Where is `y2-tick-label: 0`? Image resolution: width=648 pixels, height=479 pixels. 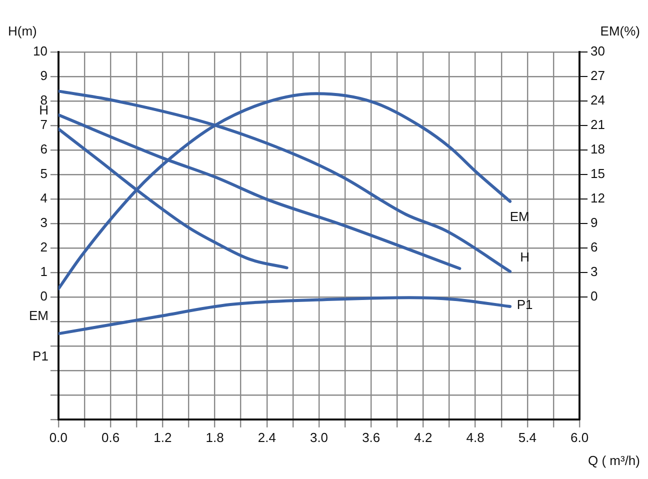
y2-tick-label: 0 is located at coordinates (594, 296).